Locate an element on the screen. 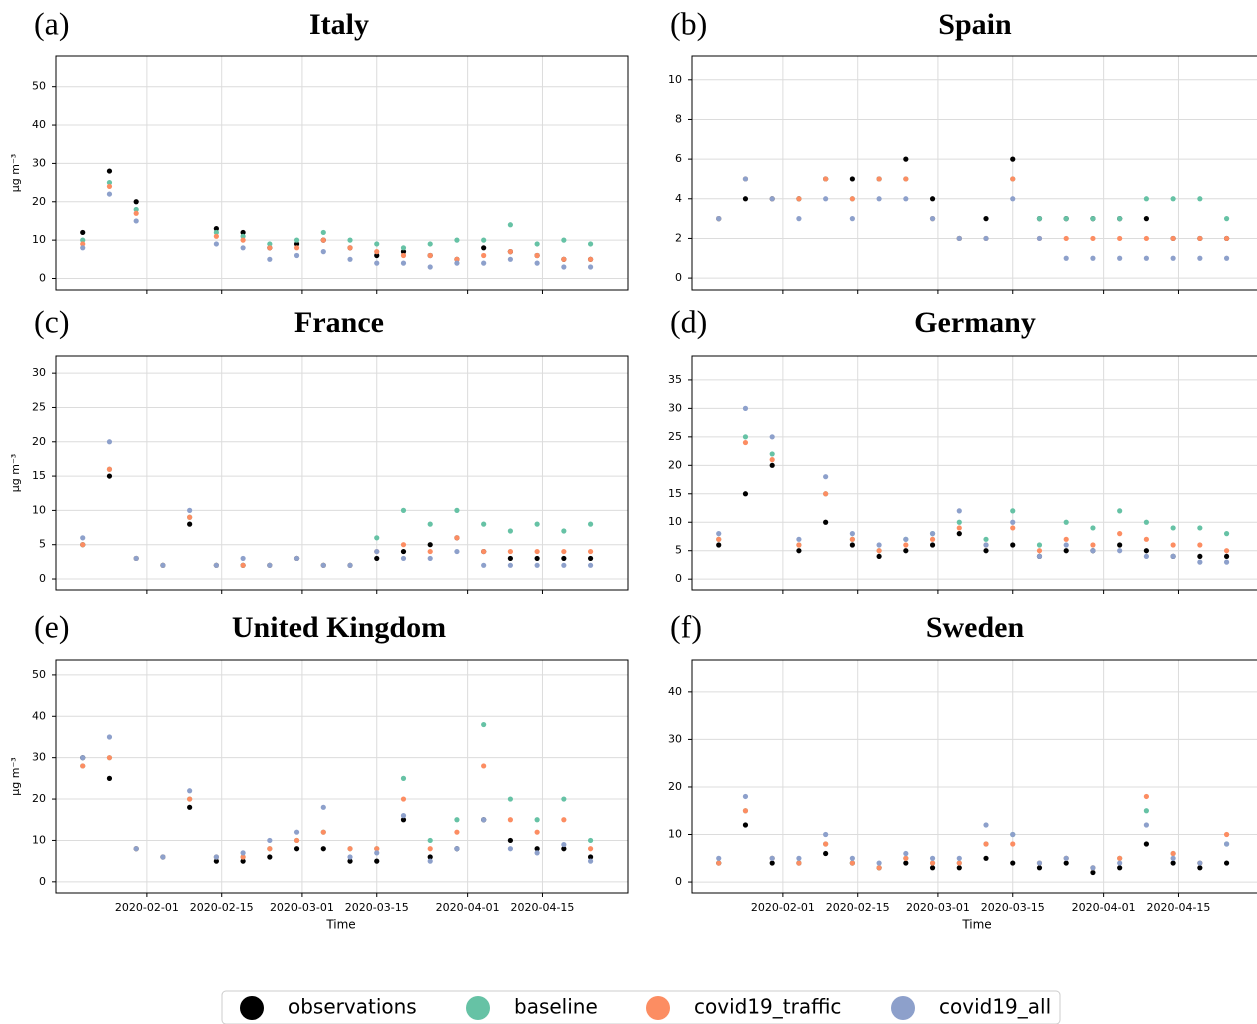 The height and width of the screenshot is (1024, 1257). panel-label: (b) is located at coordinates (688, 23).